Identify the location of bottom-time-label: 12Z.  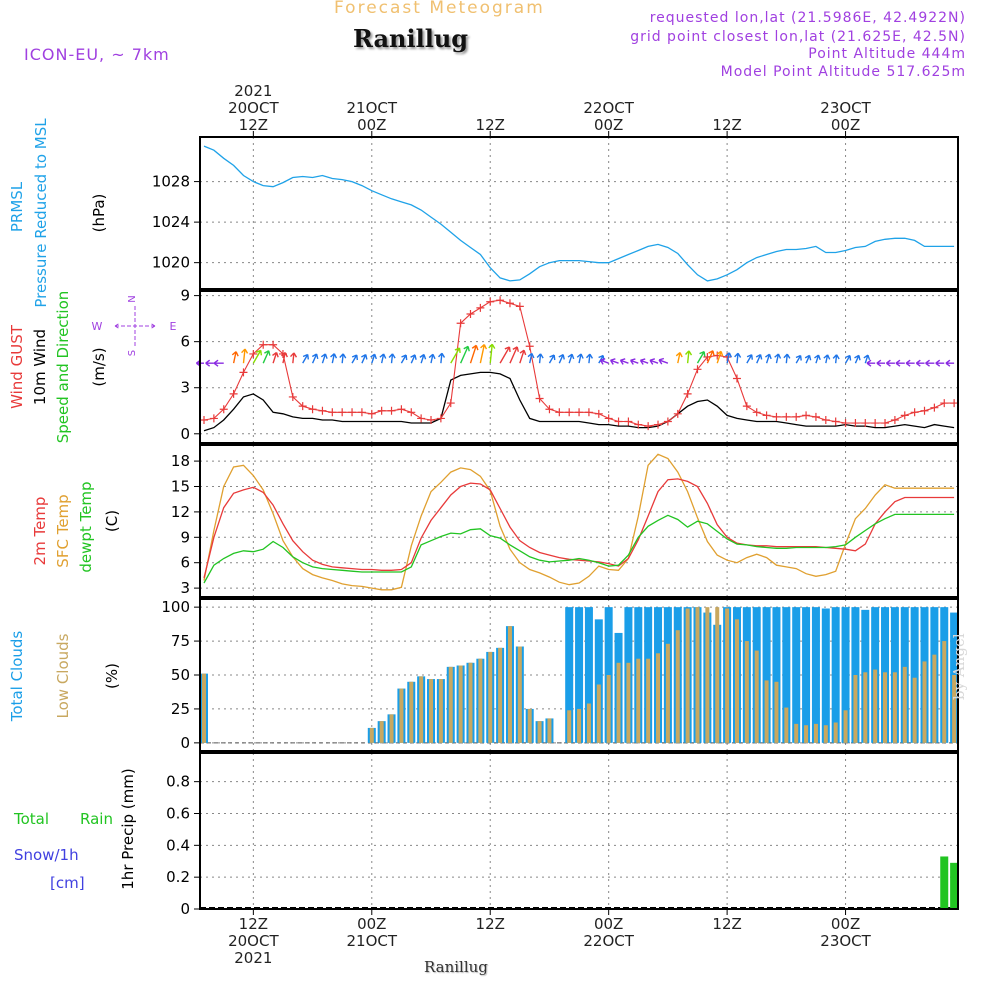
(253, 924).